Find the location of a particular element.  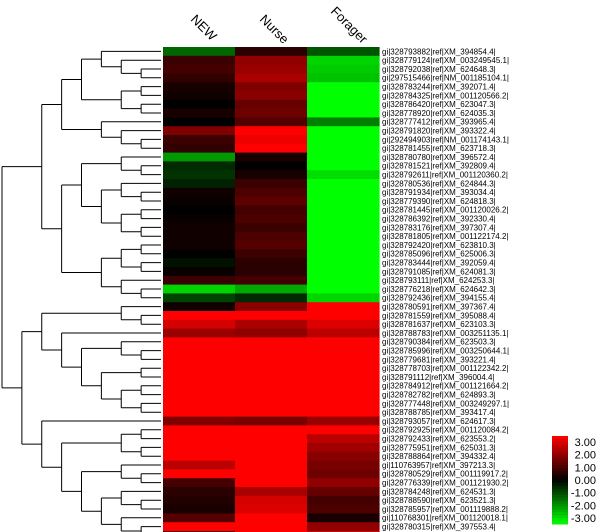

row-label: gi|328781559|ref|XM_395088.4| is located at coordinates (439, 315).